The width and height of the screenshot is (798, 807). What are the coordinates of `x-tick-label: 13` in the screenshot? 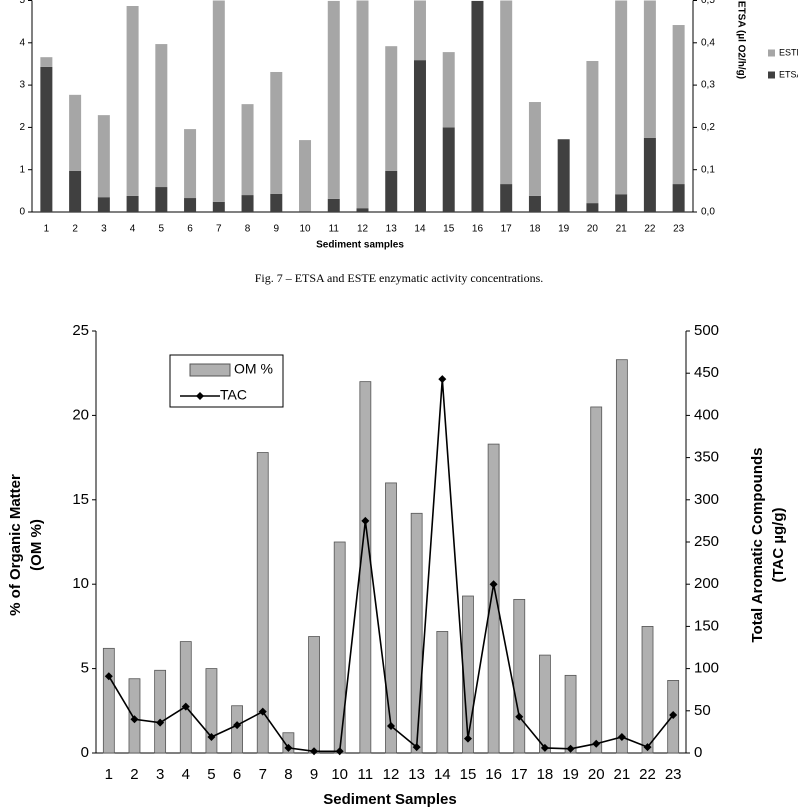 It's located at (392, 229).